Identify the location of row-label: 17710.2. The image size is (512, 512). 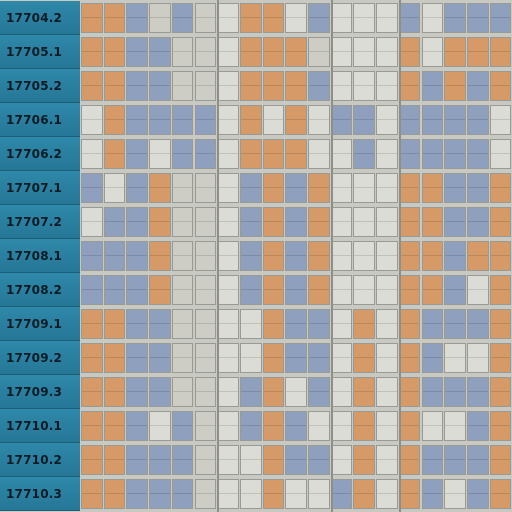
(40, 460).